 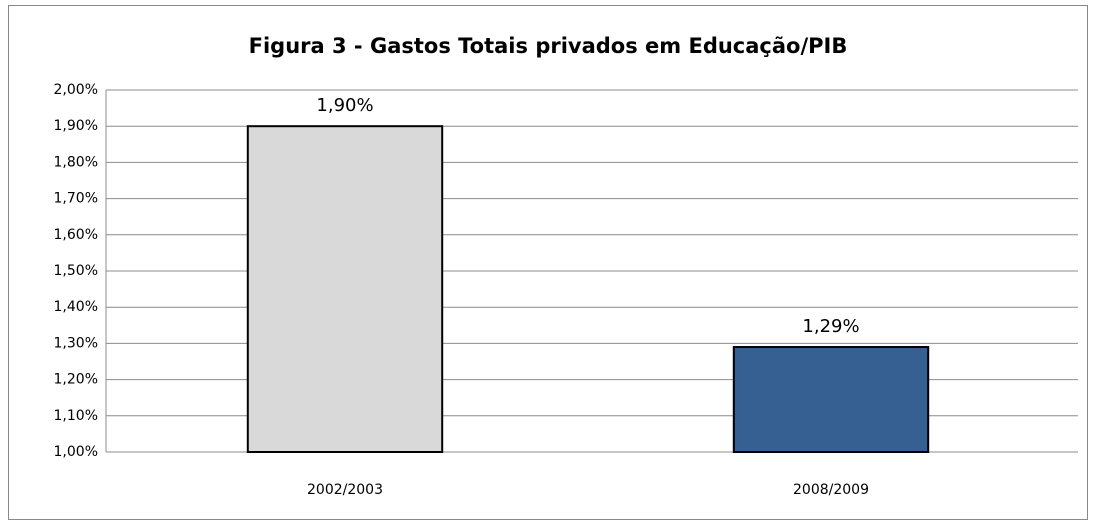 What do you see at coordinates (76, 271) in the screenshot?
I see `y-tick-label: 1,50%` at bounding box center [76, 271].